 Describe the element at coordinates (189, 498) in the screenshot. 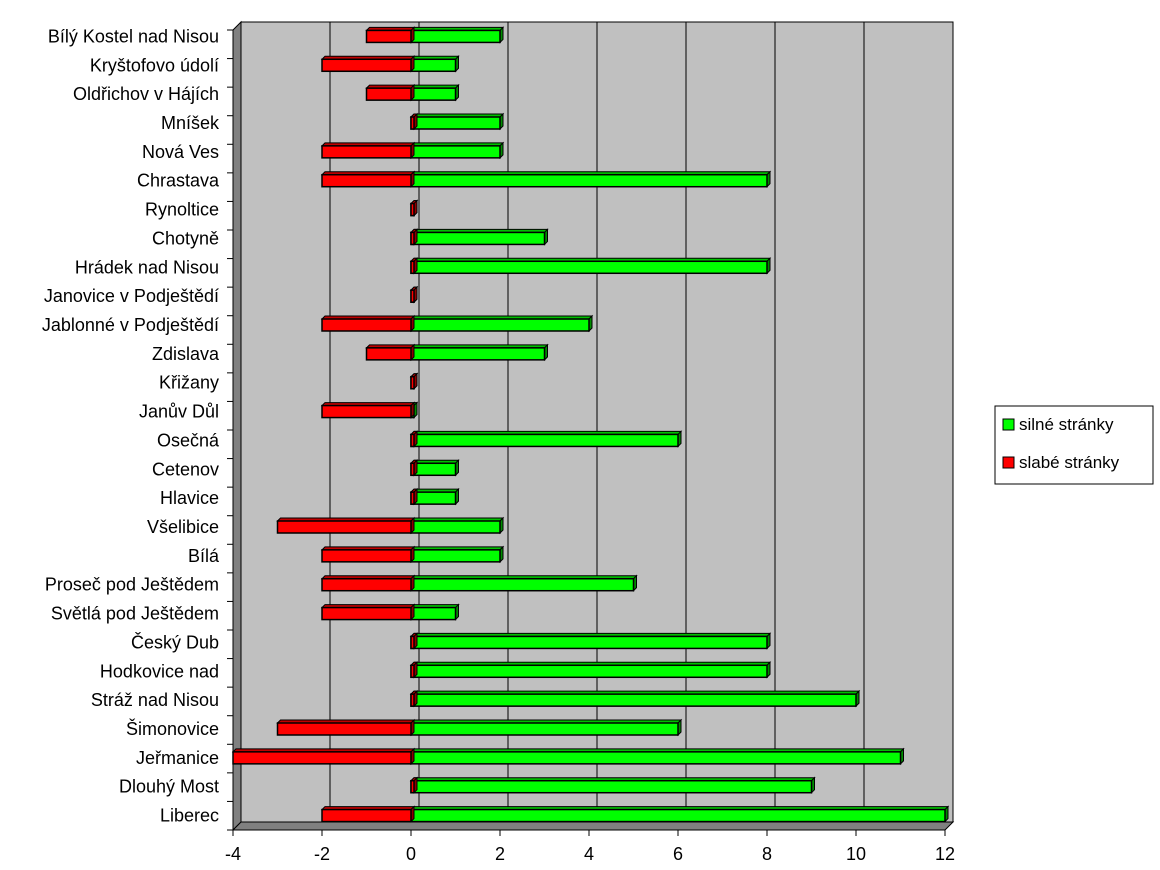

I see `category-label: Hlavice` at that location.